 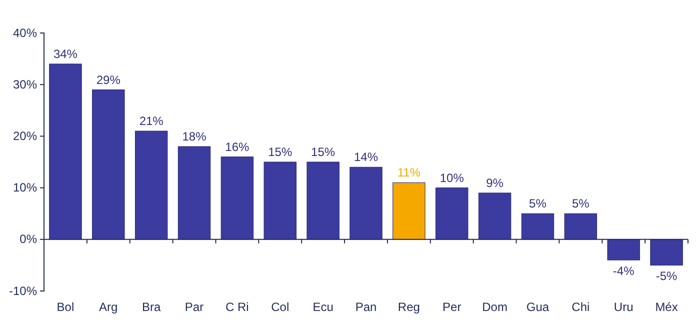 What do you see at coordinates (581, 307) in the screenshot?
I see `x-tick-label: Chi` at bounding box center [581, 307].